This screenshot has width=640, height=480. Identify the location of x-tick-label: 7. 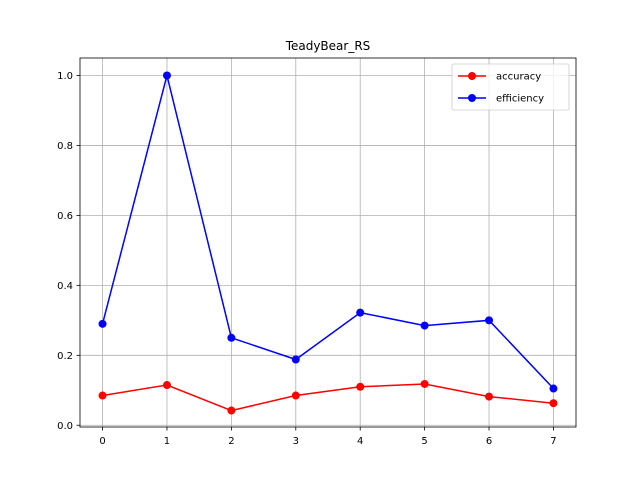
(553, 441).